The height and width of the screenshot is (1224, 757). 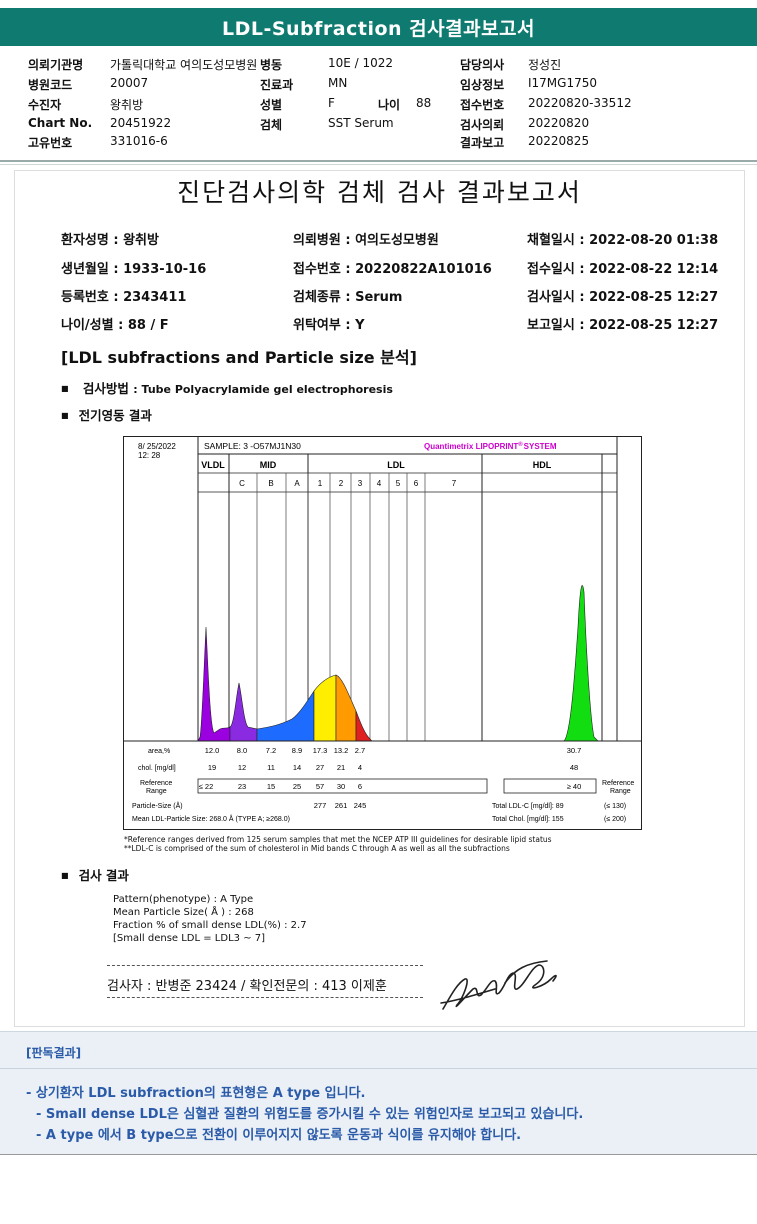 I want to click on curve-region-hdl, so click(x=581, y=663).